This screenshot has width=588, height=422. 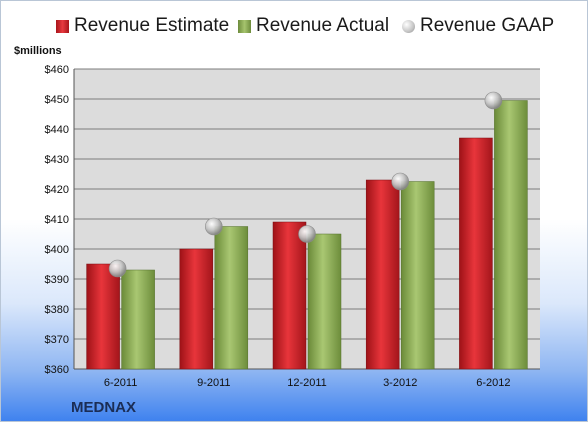 What do you see at coordinates (57, 340) in the screenshot?
I see `y-tick-label: $370` at bounding box center [57, 340].